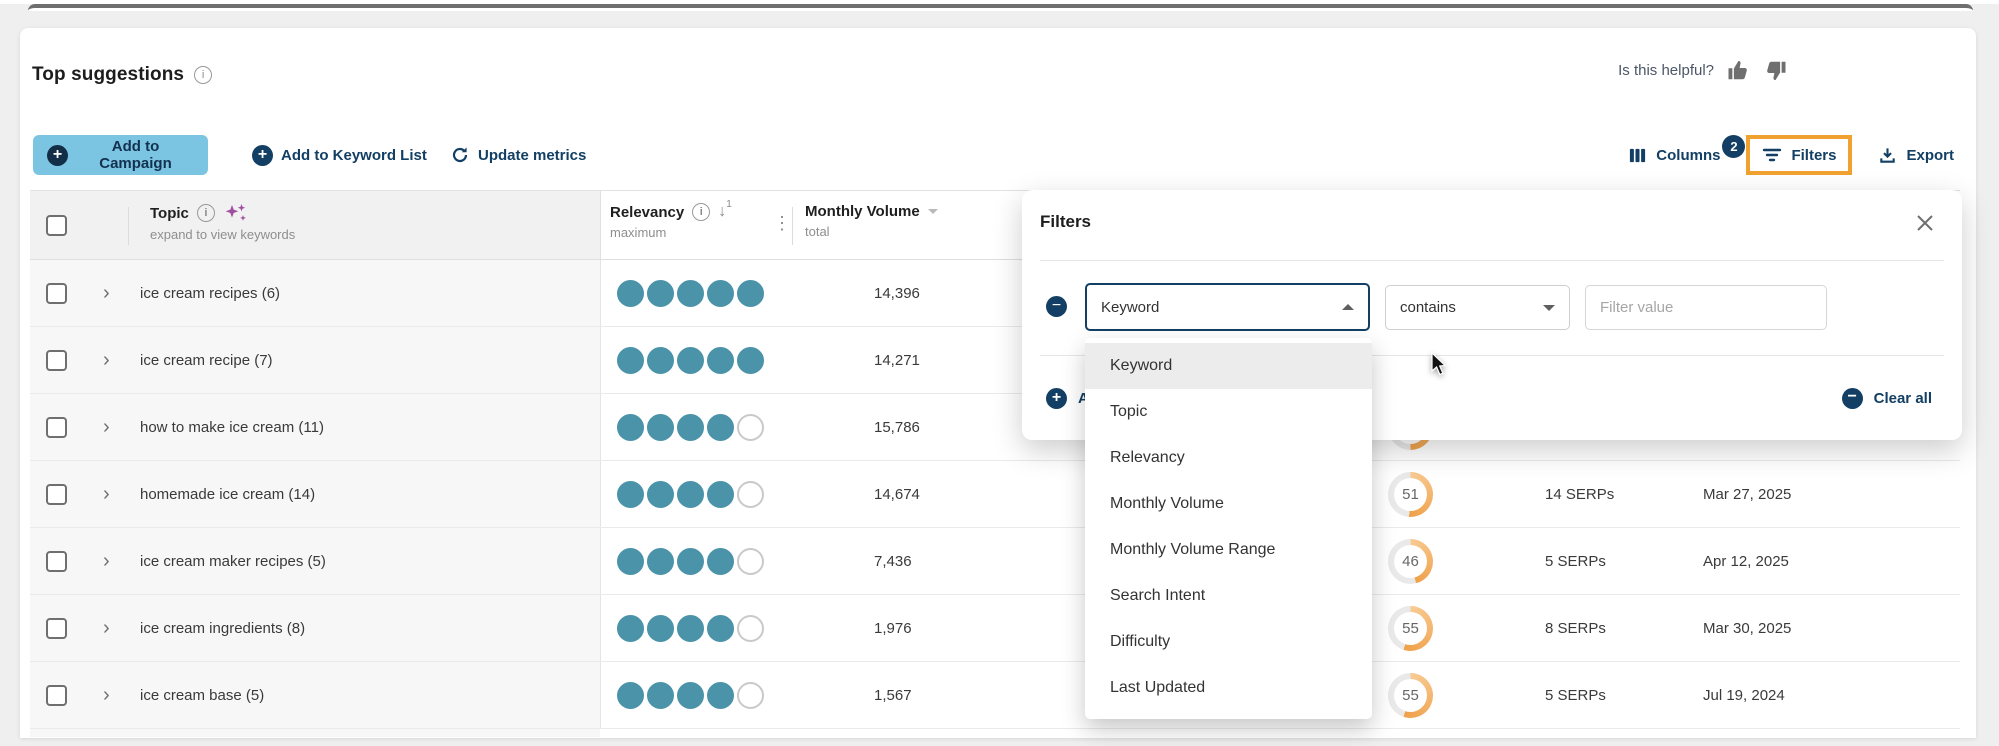  What do you see at coordinates (223, 628) in the screenshot?
I see `topic-cell: ice cream ingredients (8)` at bounding box center [223, 628].